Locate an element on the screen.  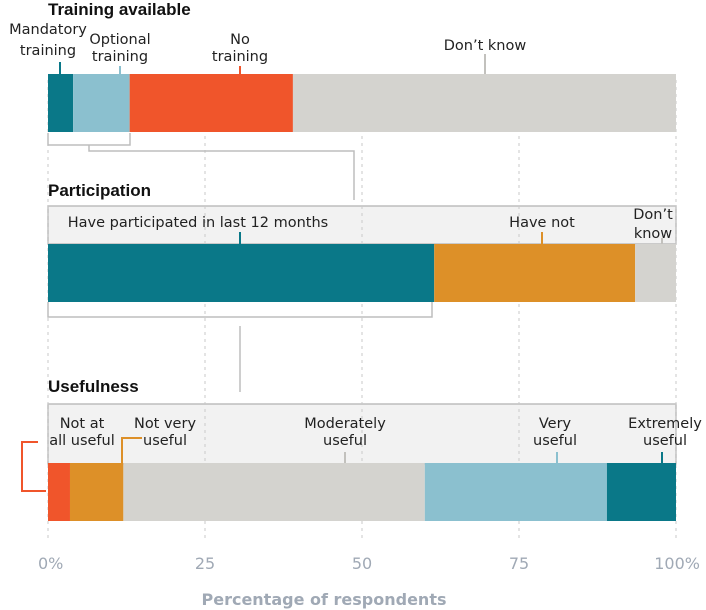
x-tick-label-75: 75 is located at coordinates (519, 563).